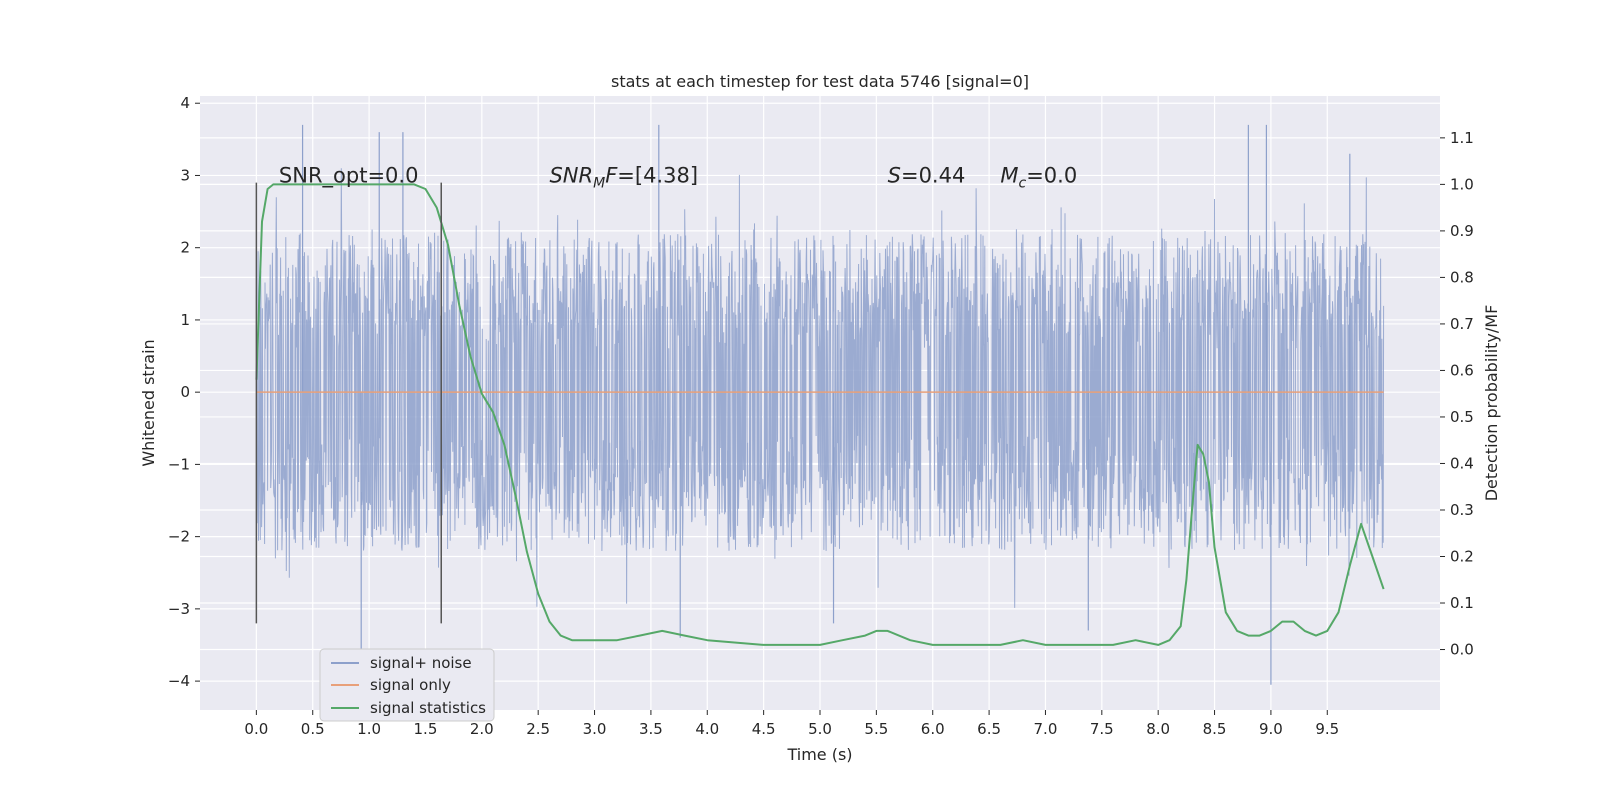  Describe the element at coordinates (1462, 184) in the screenshot. I see `y-right-tick-label-10: 1.0` at that location.